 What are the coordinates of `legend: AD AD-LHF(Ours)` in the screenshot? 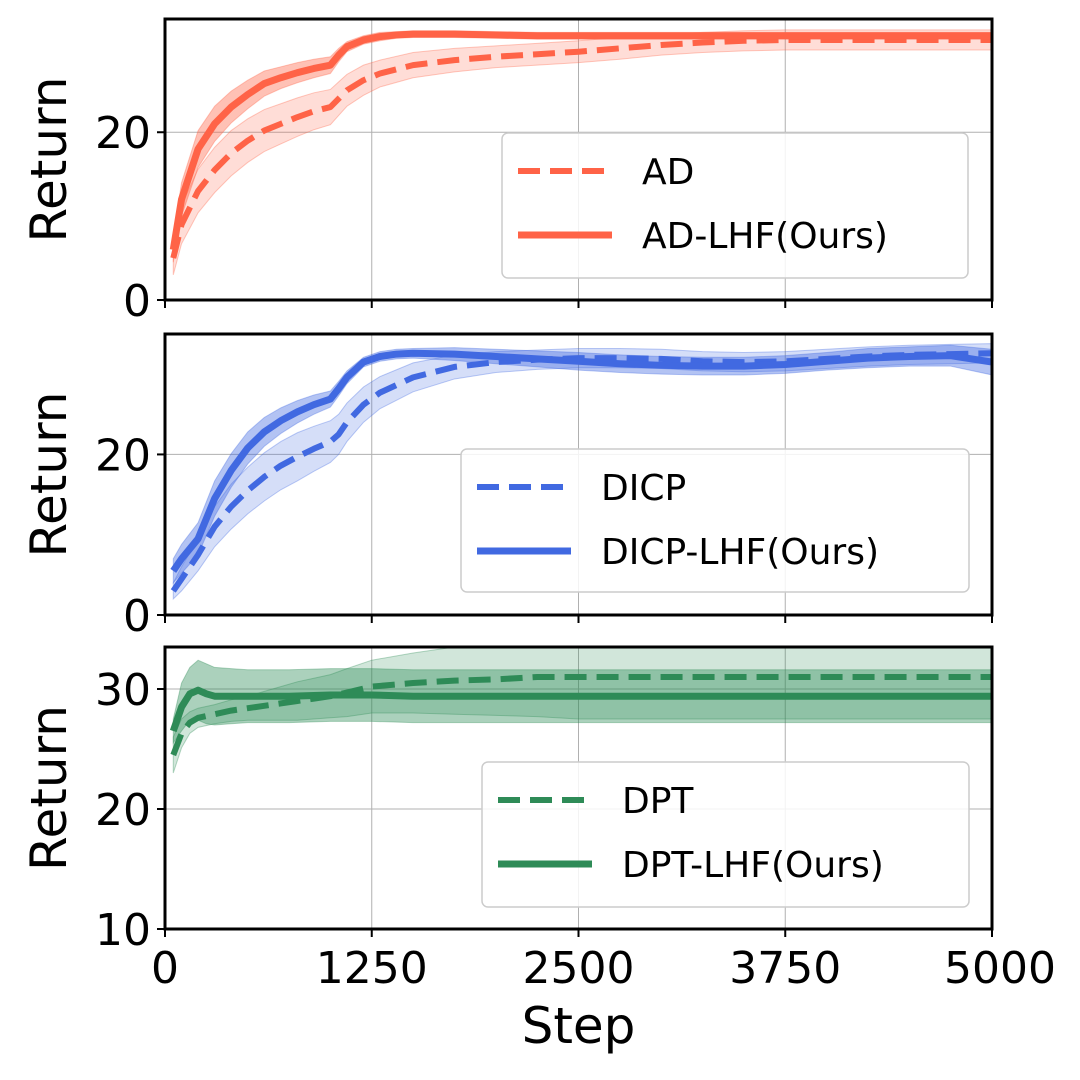 It's located at (735, 205).